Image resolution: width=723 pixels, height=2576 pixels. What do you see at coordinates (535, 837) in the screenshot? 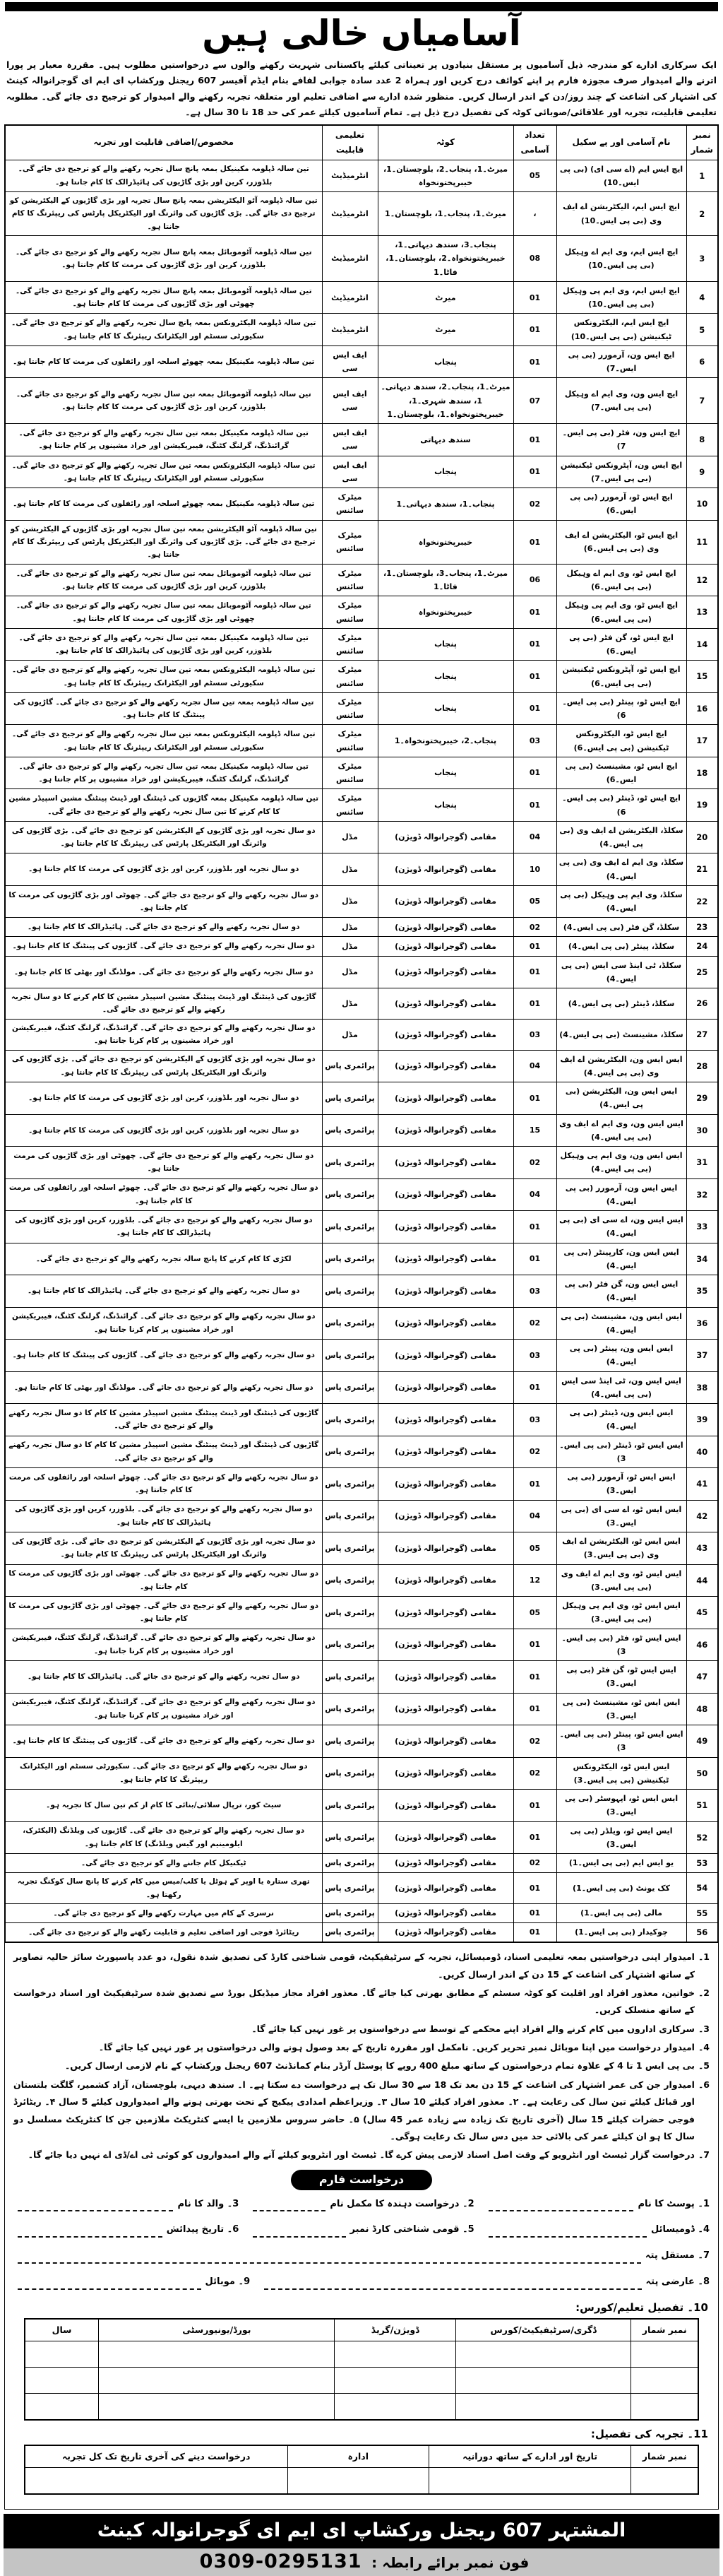
I see `cell-count: 04` at bounding box center [535, 837].